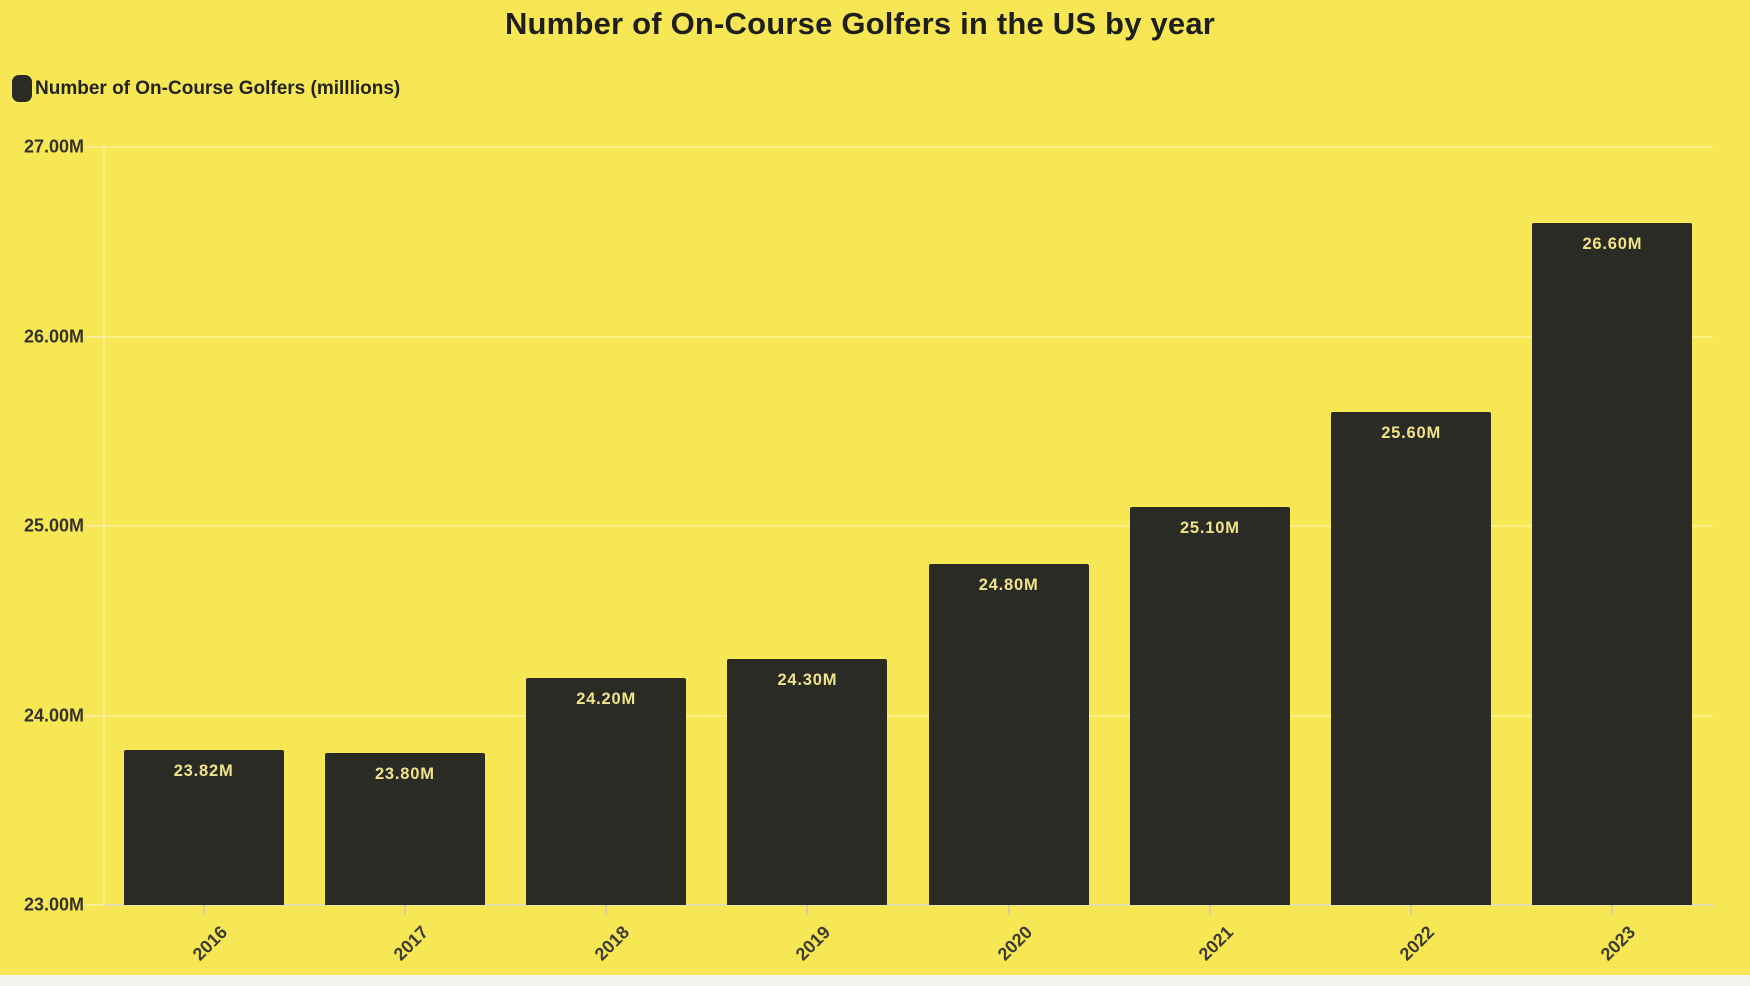 This screenshot has height=986, width=1750. Describe the element at coordinates (1411, 433) in the screenshot. I see `bar-value-label: 25.60M` at that location.